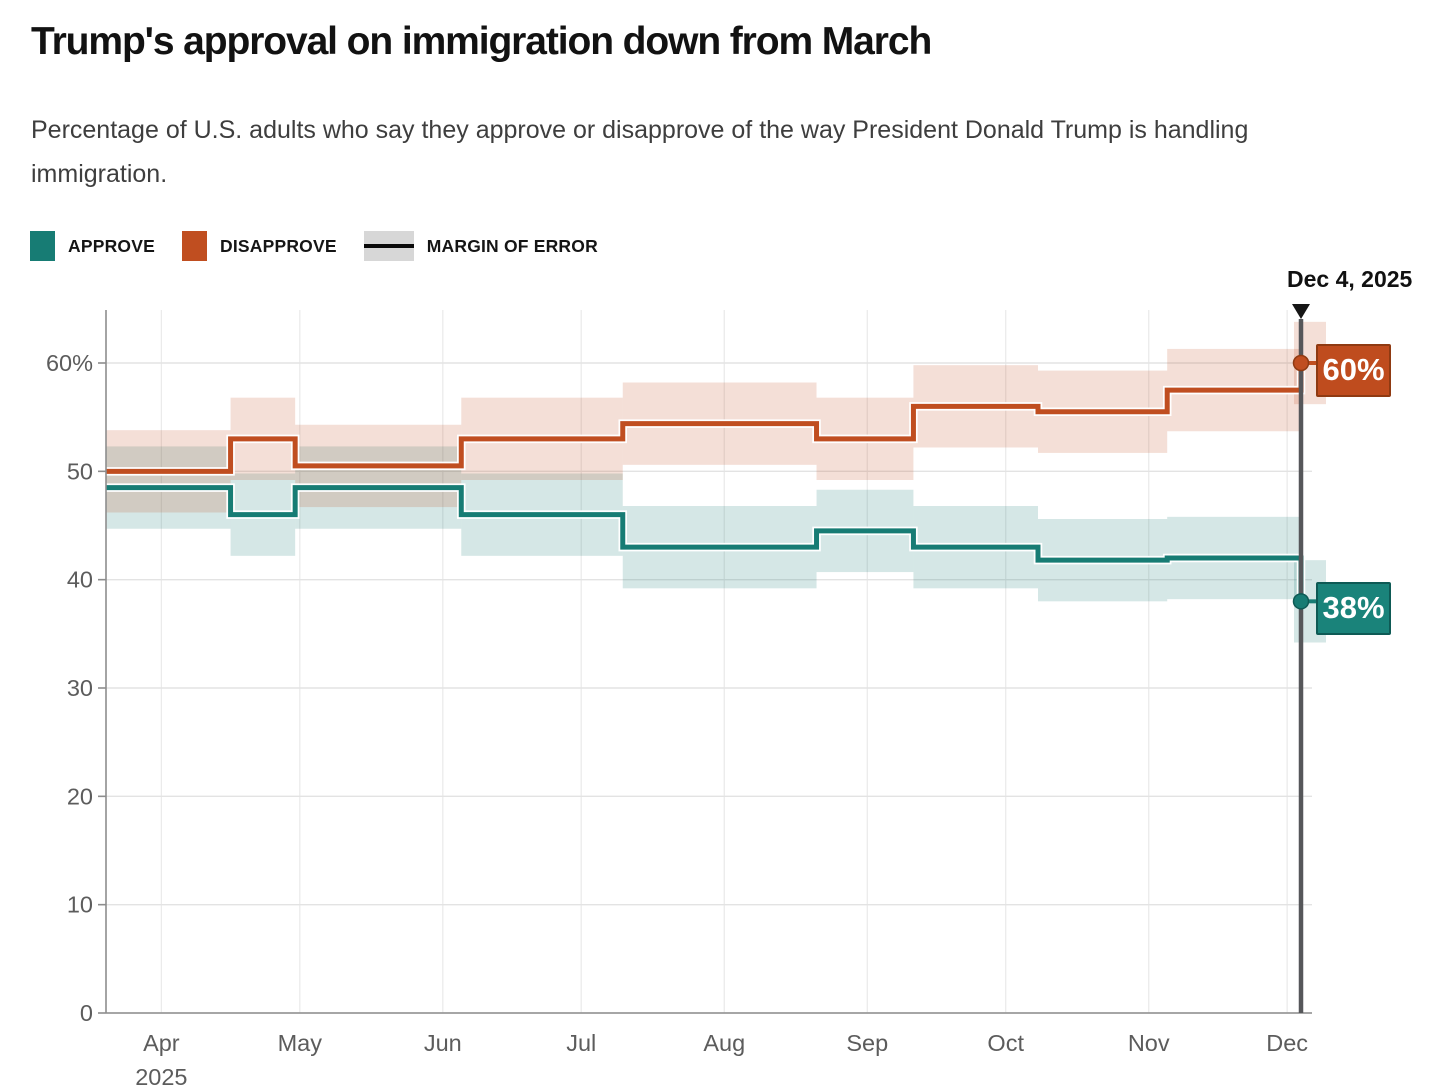 This screenshot has height=1092, width=1456. What do you see at coordinates (1353, 608) in the screenshot?
I see `approve-end-value-badge: 38%` at bounding box center [1353, 608].